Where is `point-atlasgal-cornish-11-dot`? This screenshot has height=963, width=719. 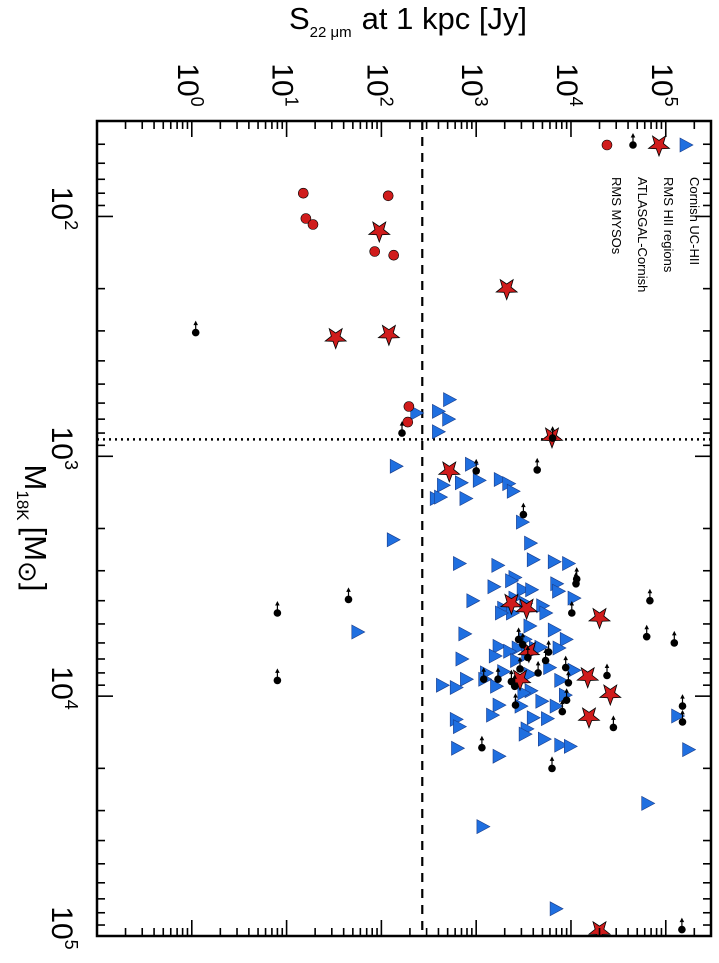
point-atlasgal-cornish-11-dot is located at coordinates (650, 600).